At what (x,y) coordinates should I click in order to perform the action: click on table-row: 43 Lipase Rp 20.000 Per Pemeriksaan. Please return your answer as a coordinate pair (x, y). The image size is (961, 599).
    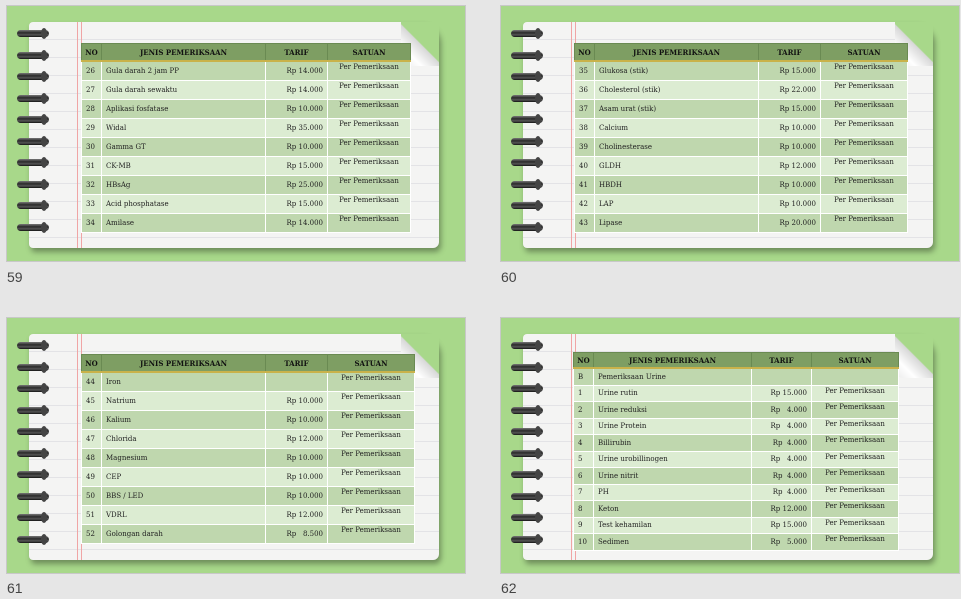
    Looking at the image, I should click on (741, 223).